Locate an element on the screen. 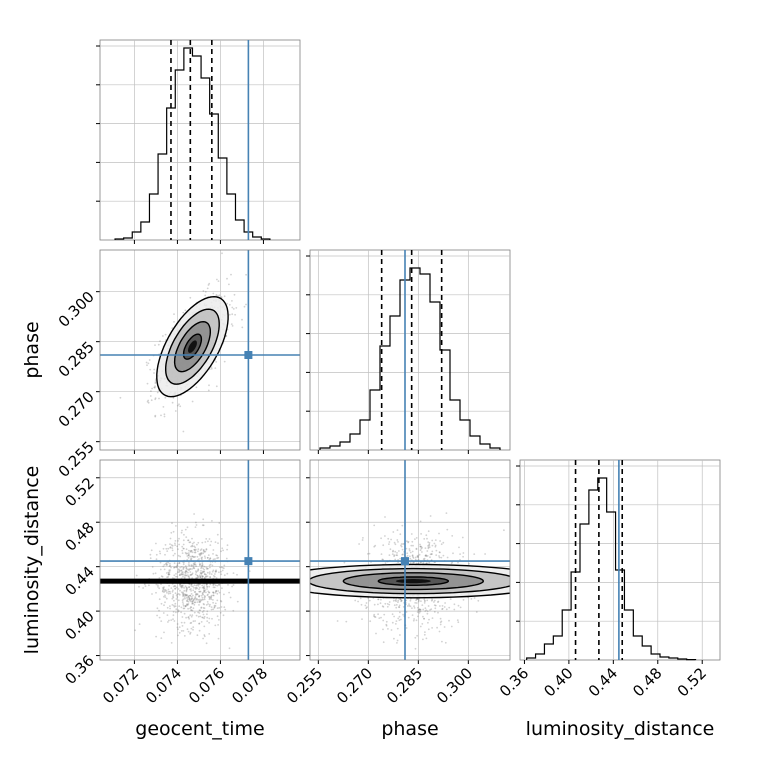 The height and width of the screenshot is (764, 760). ylabel-luminosity-distance: luminosity_distance is located at coordinates (32, 560).